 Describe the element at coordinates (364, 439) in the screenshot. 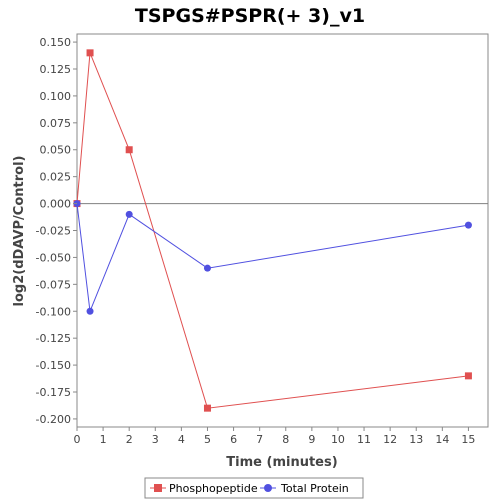

I see `x-tick-label: 11` at that location.